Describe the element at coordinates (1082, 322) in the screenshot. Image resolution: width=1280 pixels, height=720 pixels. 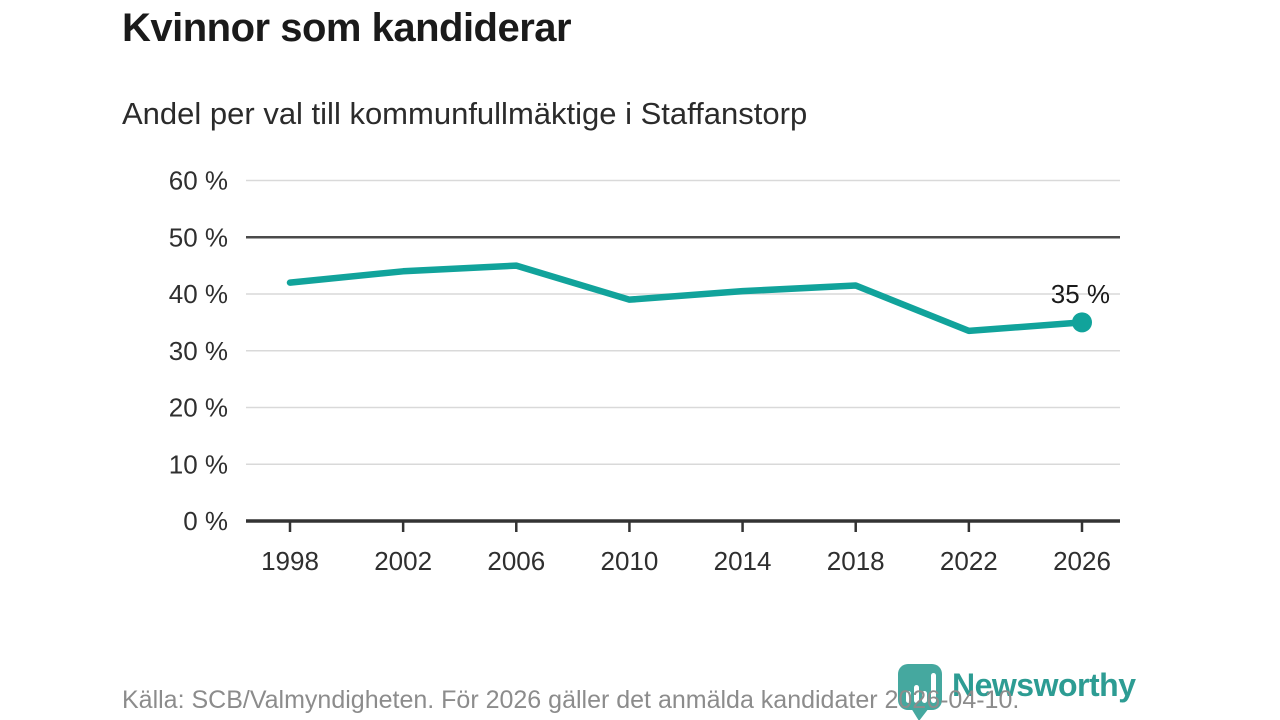
I see `end-point-marker` at that location.